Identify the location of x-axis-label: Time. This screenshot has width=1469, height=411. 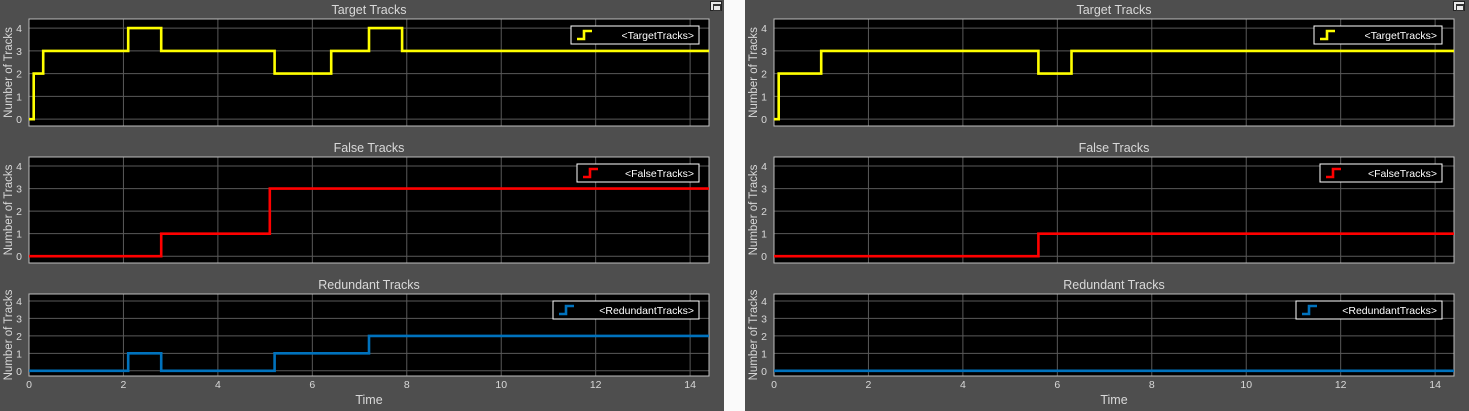
(368, 400).